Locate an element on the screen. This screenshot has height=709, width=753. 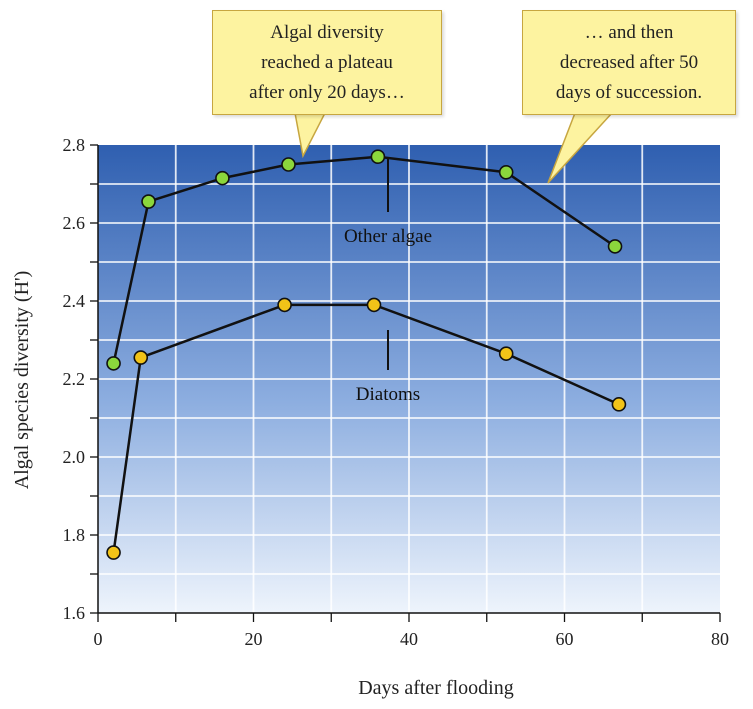
plateau-callout-line-1: Algal diversity is located at coordinates (327, 32).